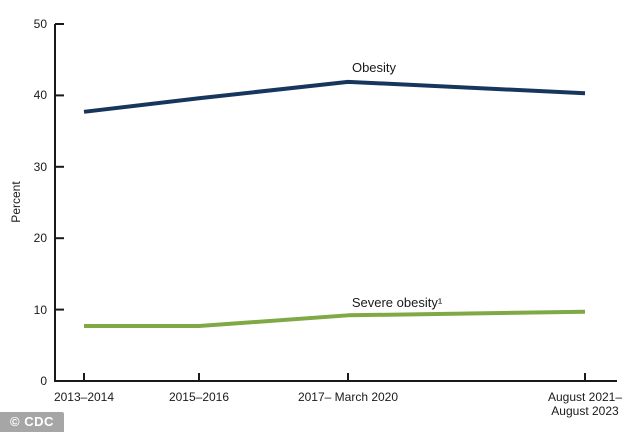  What do you see at coordinates (199, 397) in the screenshot?
I see `x-tick-label: 2015–2016` at bounding box center [199, 397].